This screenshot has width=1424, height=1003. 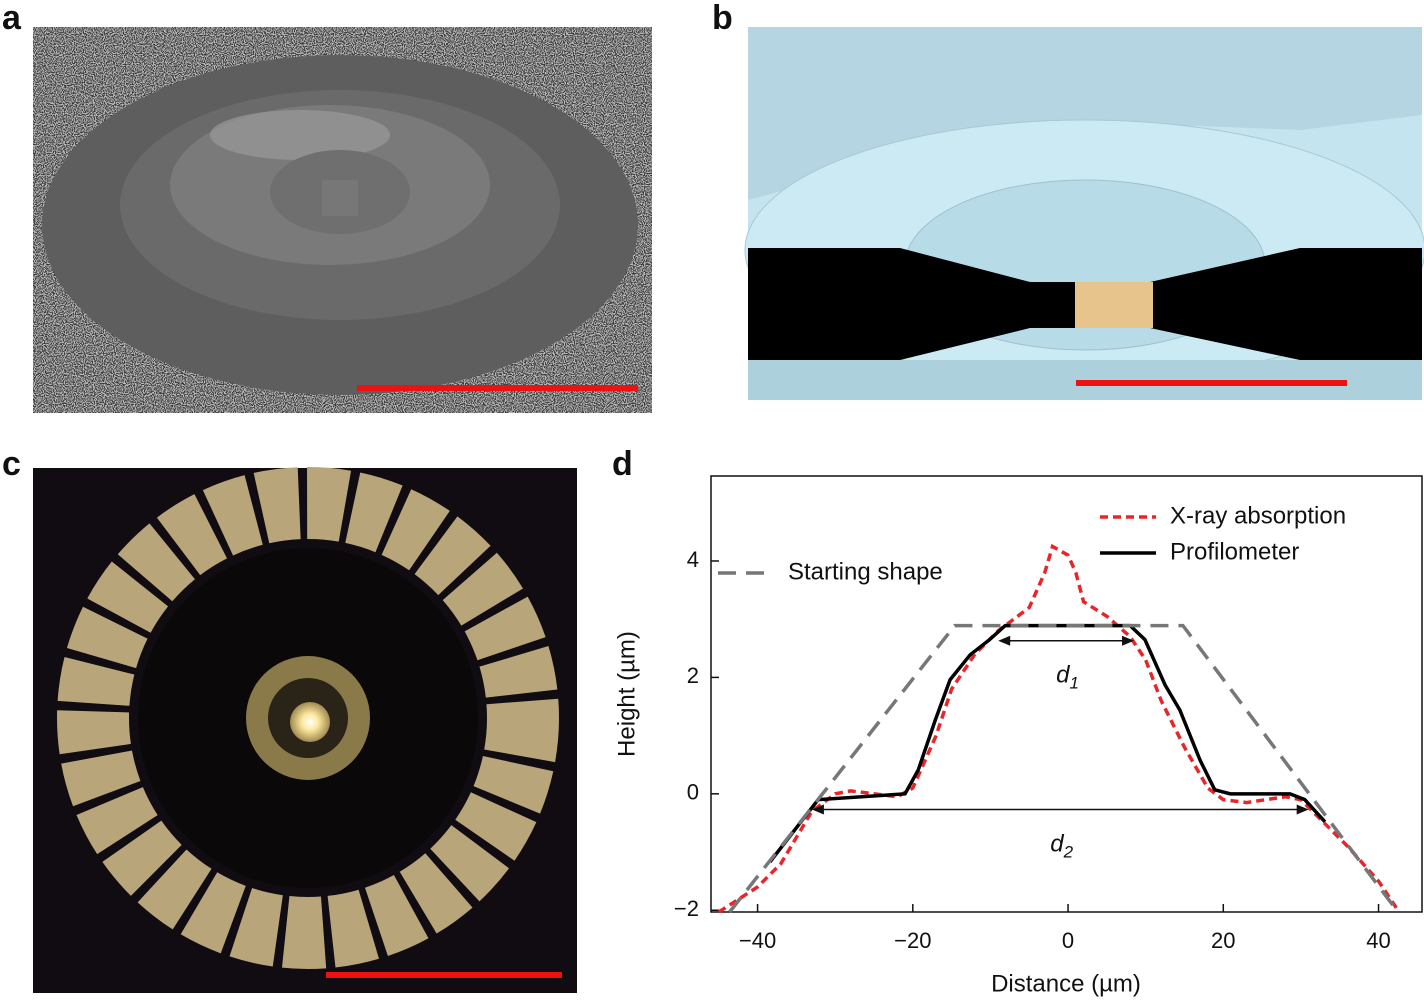 What do you see at coordinates (693, 559) in the screenshot?
I see `y-tick-label: 4` at bounding box center [693, 559].